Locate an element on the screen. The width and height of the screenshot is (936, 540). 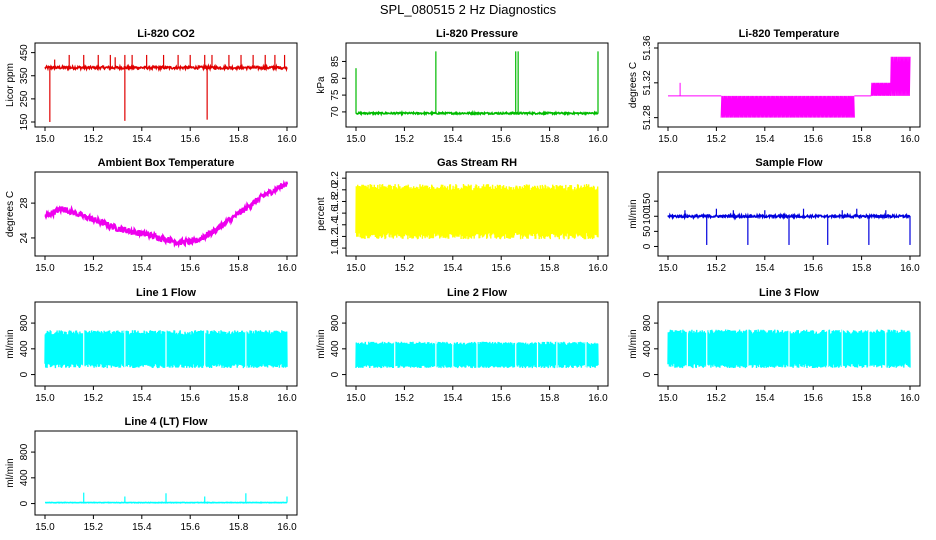
y-tick-label: 50 is located at coordinates (647, 231).